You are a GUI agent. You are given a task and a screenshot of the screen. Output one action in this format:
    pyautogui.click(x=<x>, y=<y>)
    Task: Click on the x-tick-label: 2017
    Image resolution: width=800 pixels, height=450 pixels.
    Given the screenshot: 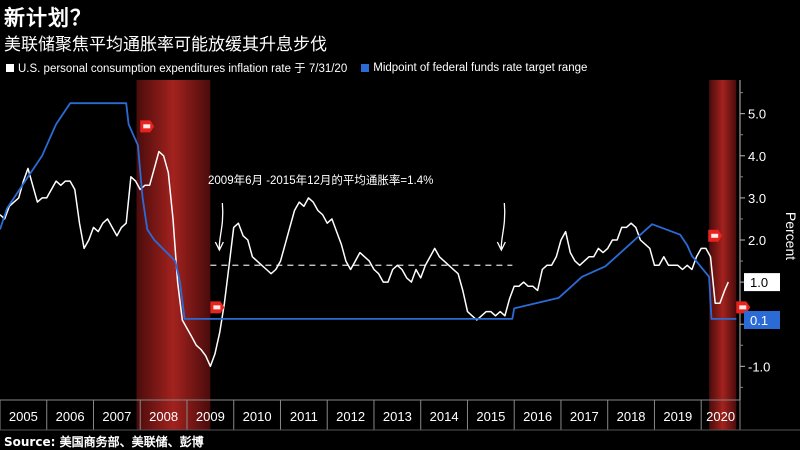 What is the action you would take?
    pyautogui.click(x=584, y=416)
    